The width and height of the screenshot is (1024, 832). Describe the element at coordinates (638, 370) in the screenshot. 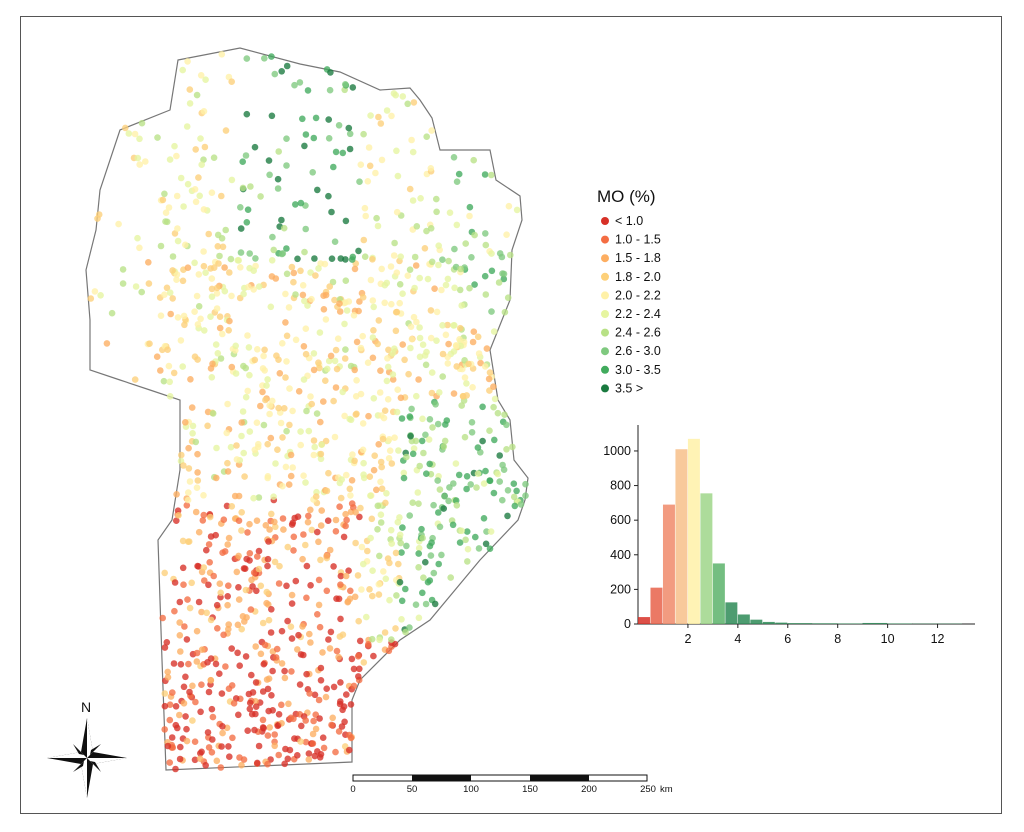

I see `legend-label: 3.0 - 3.5` at that location.